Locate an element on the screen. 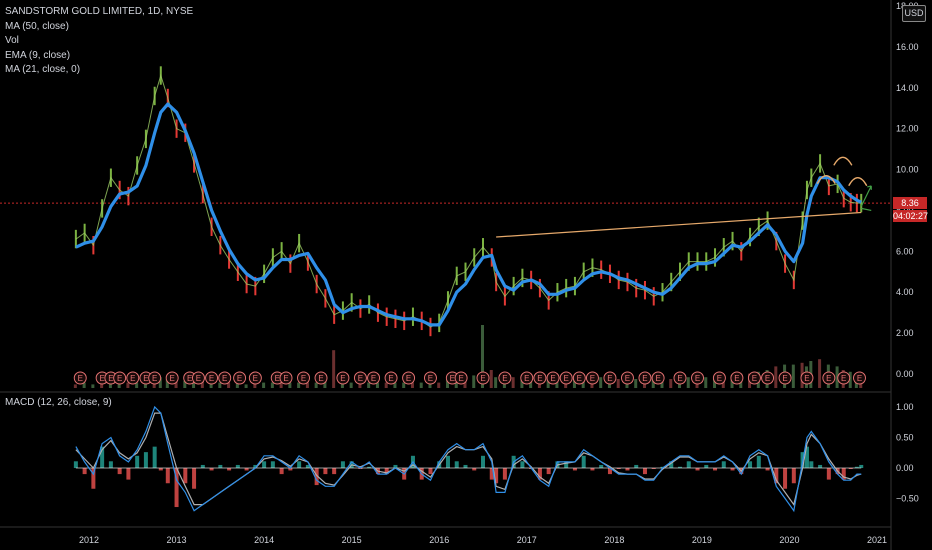 This screenshot has width=932, height=550. price-tick-label: 14.00 is located at coordinates (907, 88).